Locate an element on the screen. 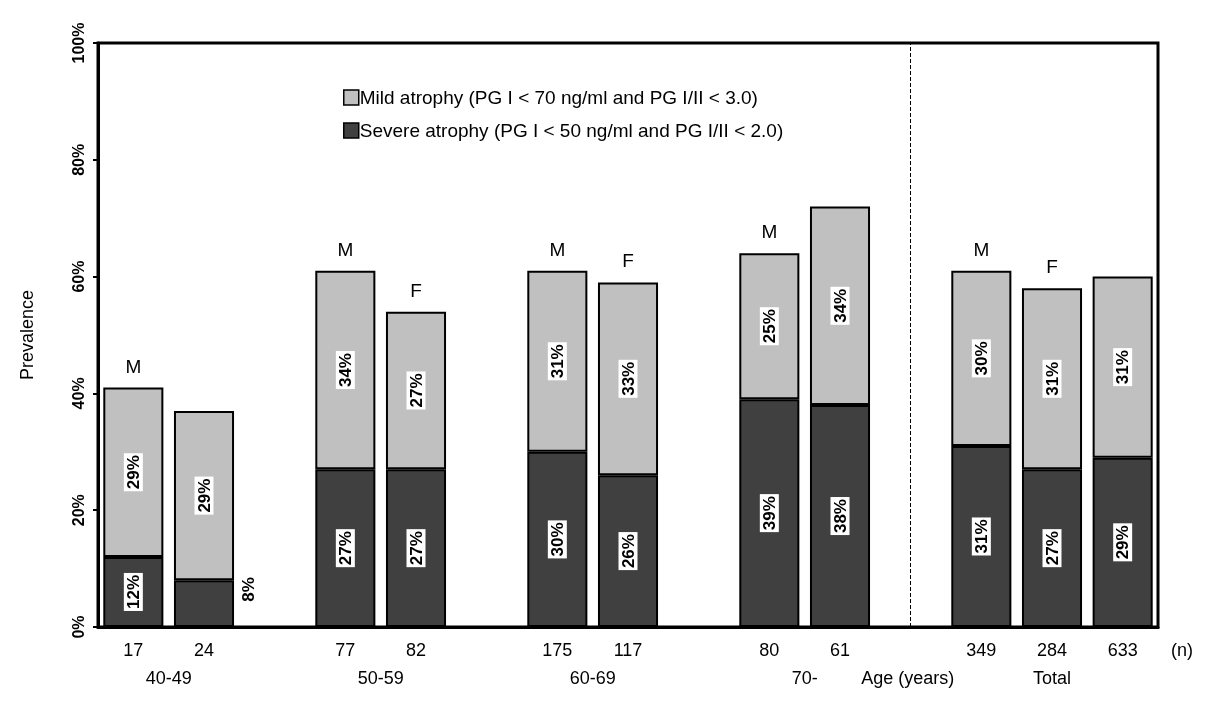 The image size is (1216, 710). x-tick-label: 284 is located at coordinates (1052, 650).